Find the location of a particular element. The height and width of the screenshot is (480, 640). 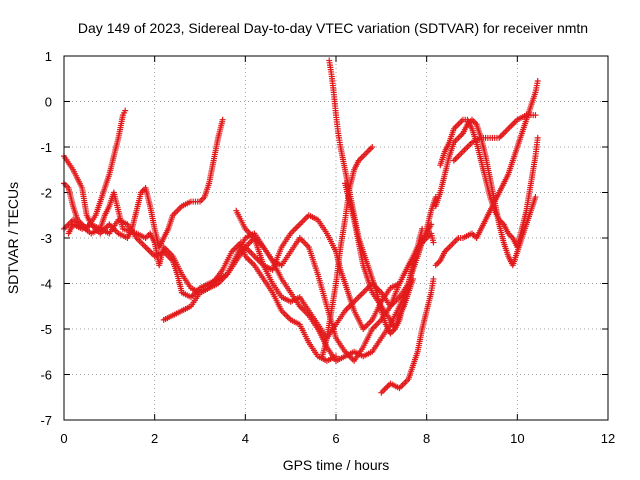

x-tick-label: 12 is located at coordinates (608, 438).